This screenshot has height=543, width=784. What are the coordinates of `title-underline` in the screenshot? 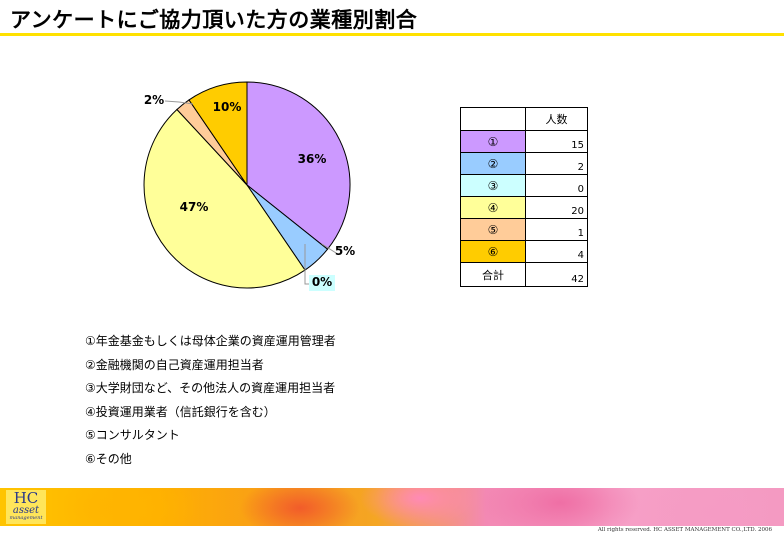 It's located at (392, 34).